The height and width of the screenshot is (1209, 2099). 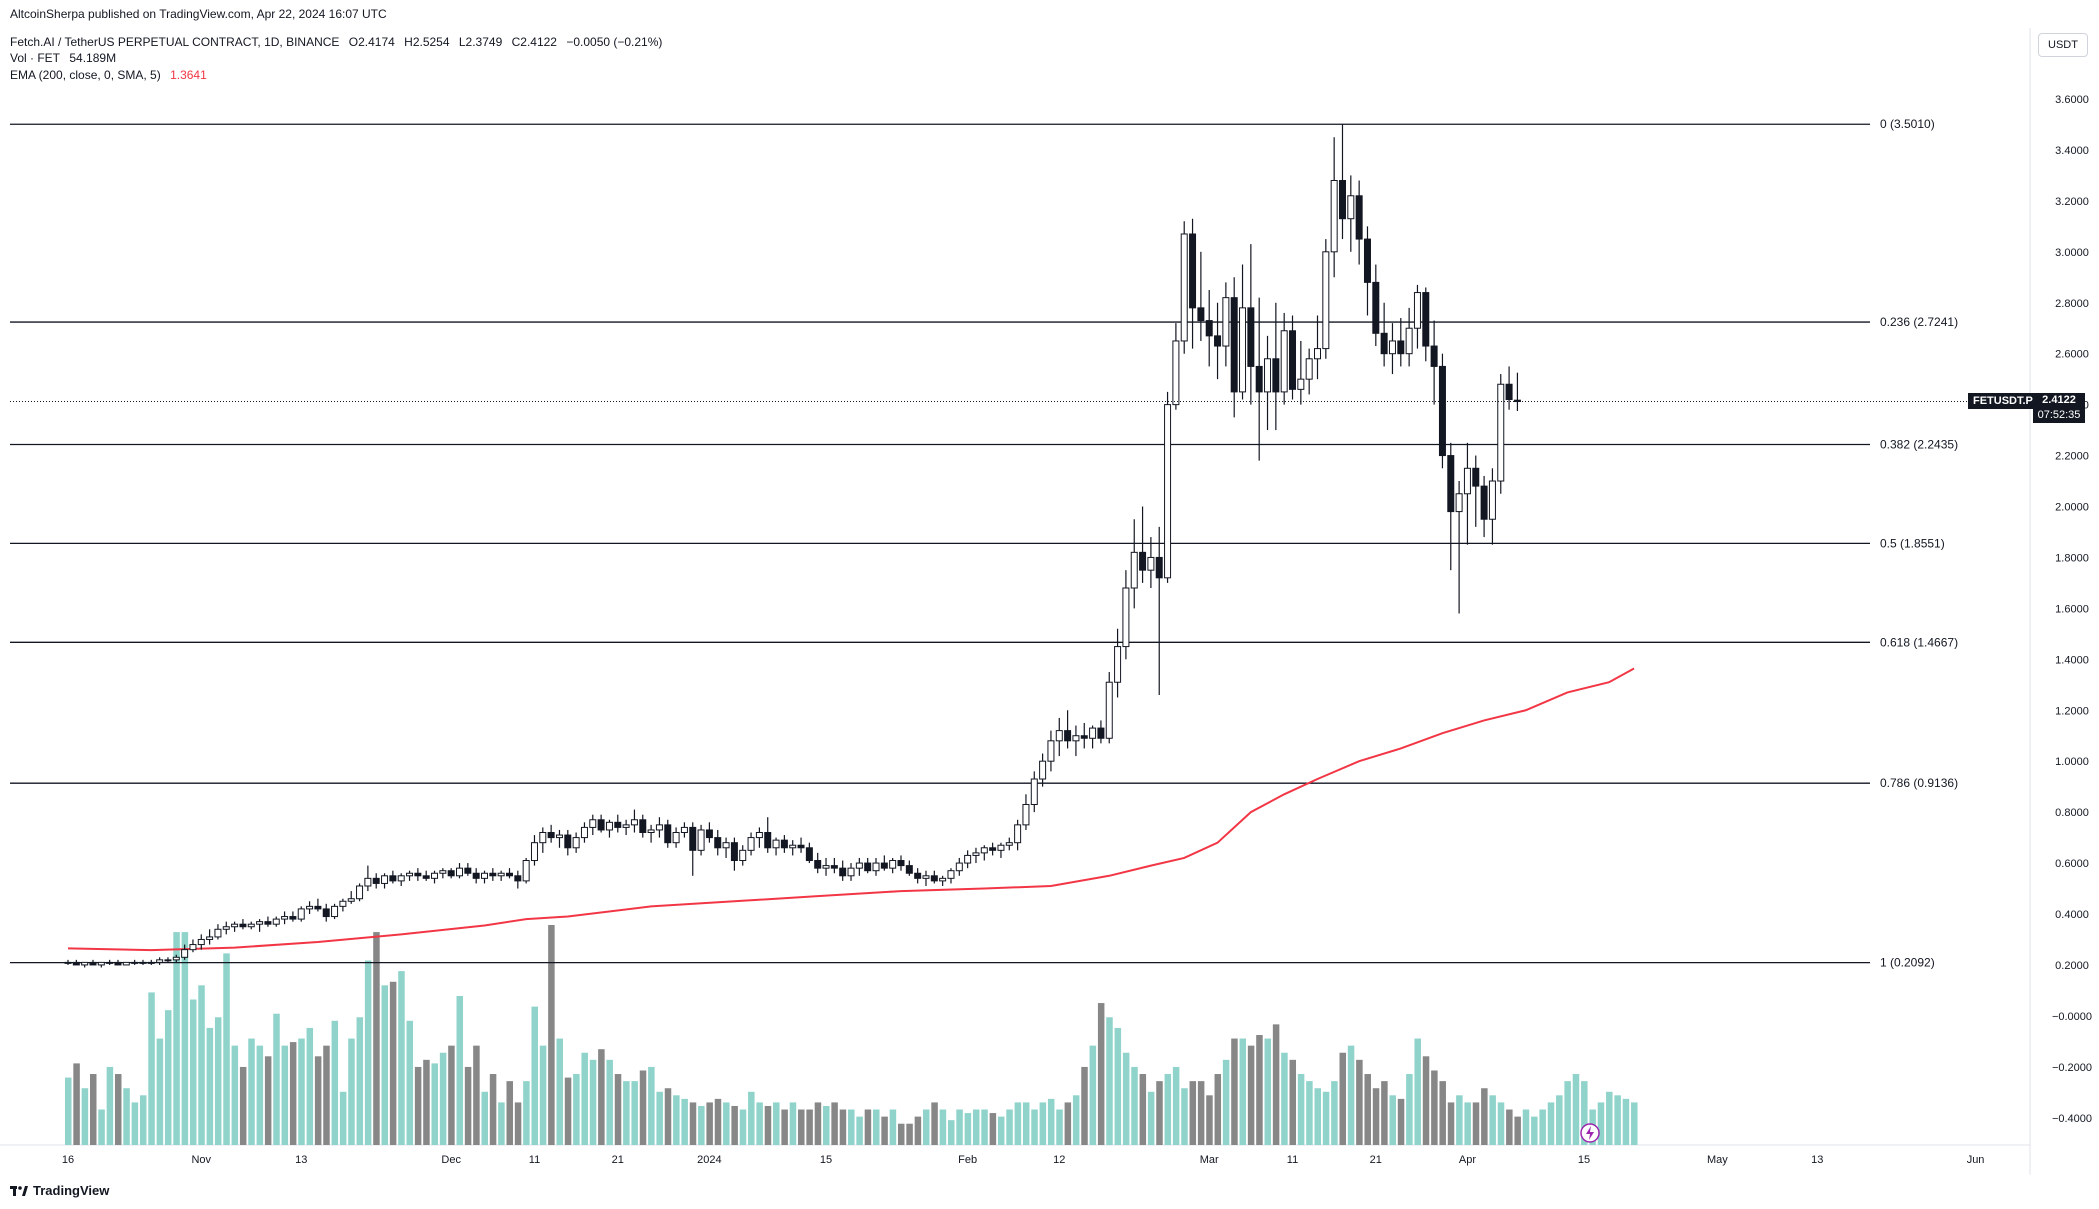 What do you see at coordinates (66, 58) in the screenshot?
I see `volume-legend: Vol · FET 54.189M` at bounding box center [66, 58].